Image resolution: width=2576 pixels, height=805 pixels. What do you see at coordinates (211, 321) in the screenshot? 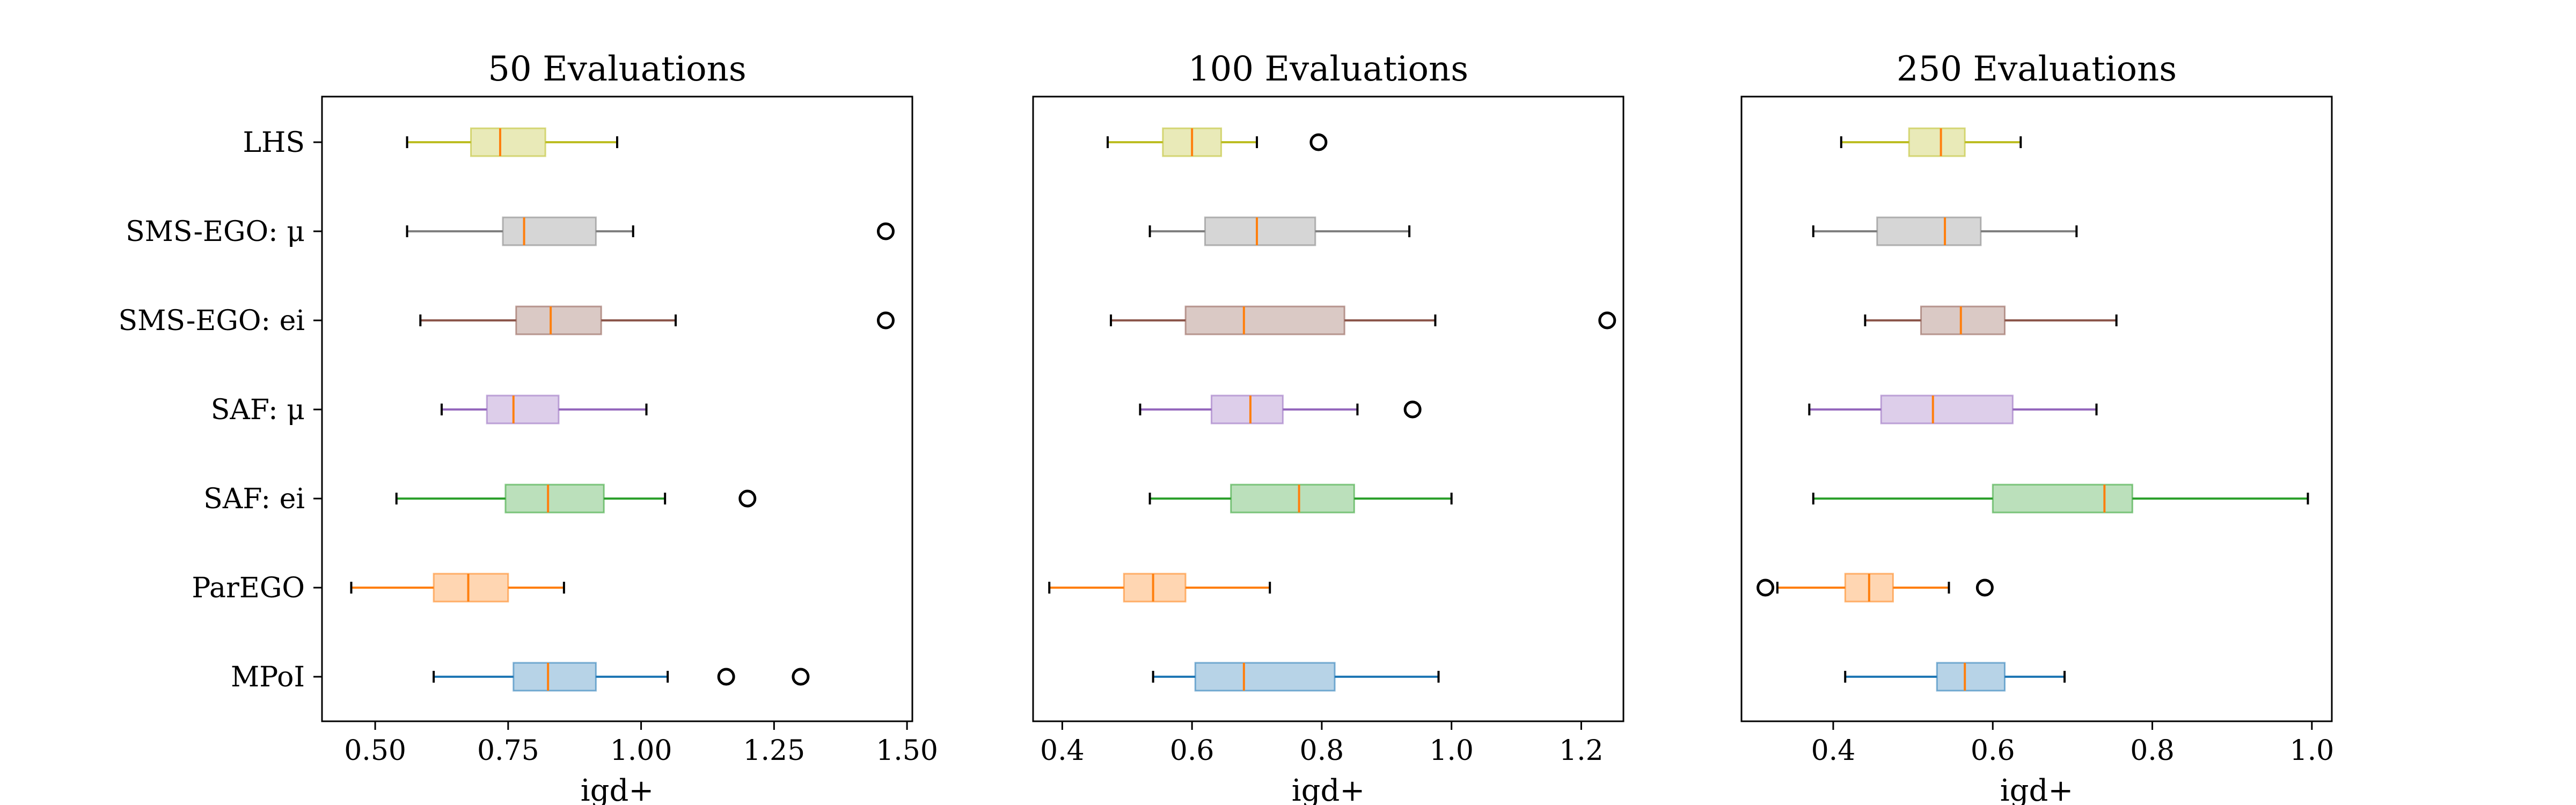
I see `y-tick-label: SMS-EGO: ei` at bounding box center [211, 321].